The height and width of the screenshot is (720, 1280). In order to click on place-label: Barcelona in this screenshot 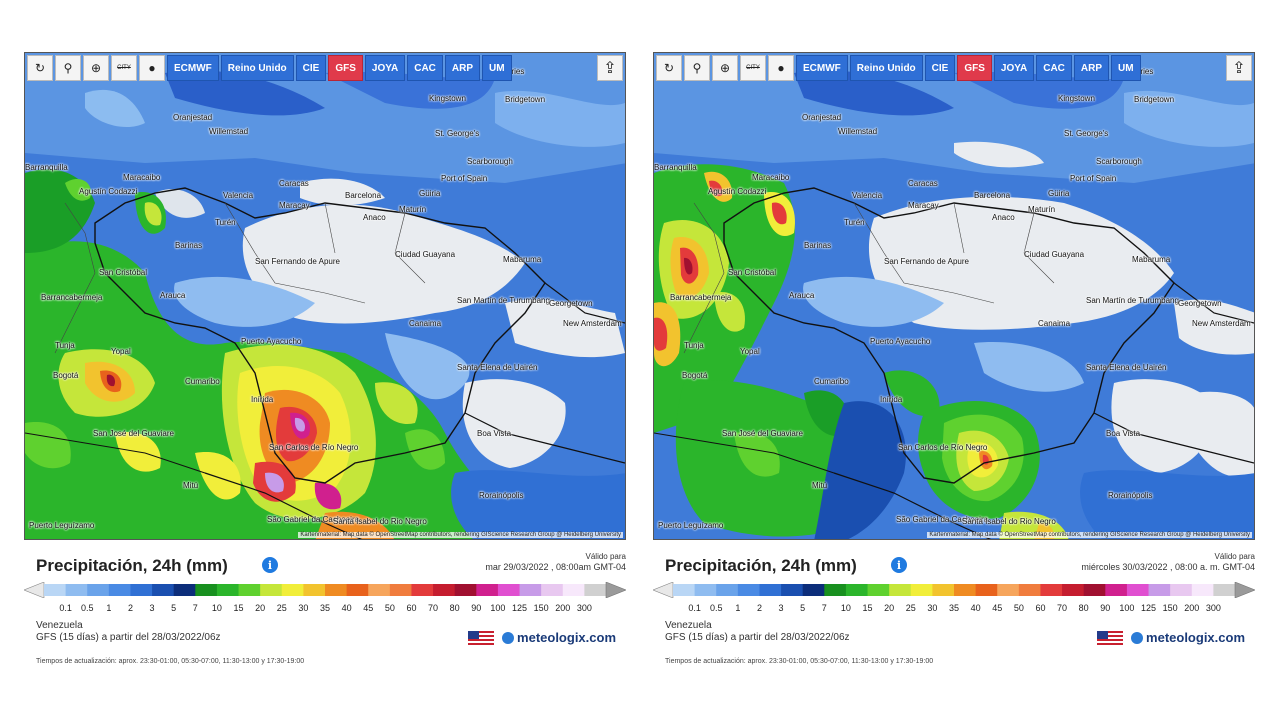, I will do `click(363, 195)`.